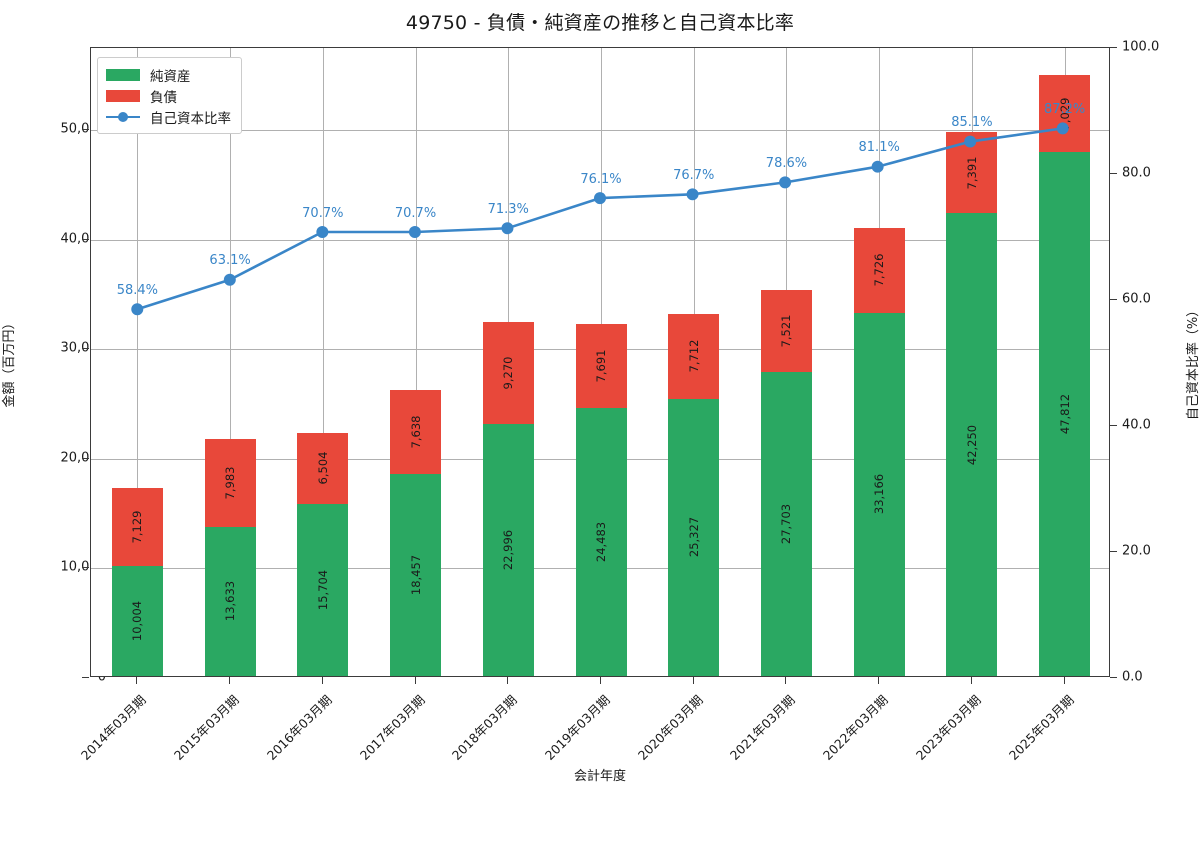  I want to click on y-axis-right-tick-label: 100.0, so click(1141, 47).